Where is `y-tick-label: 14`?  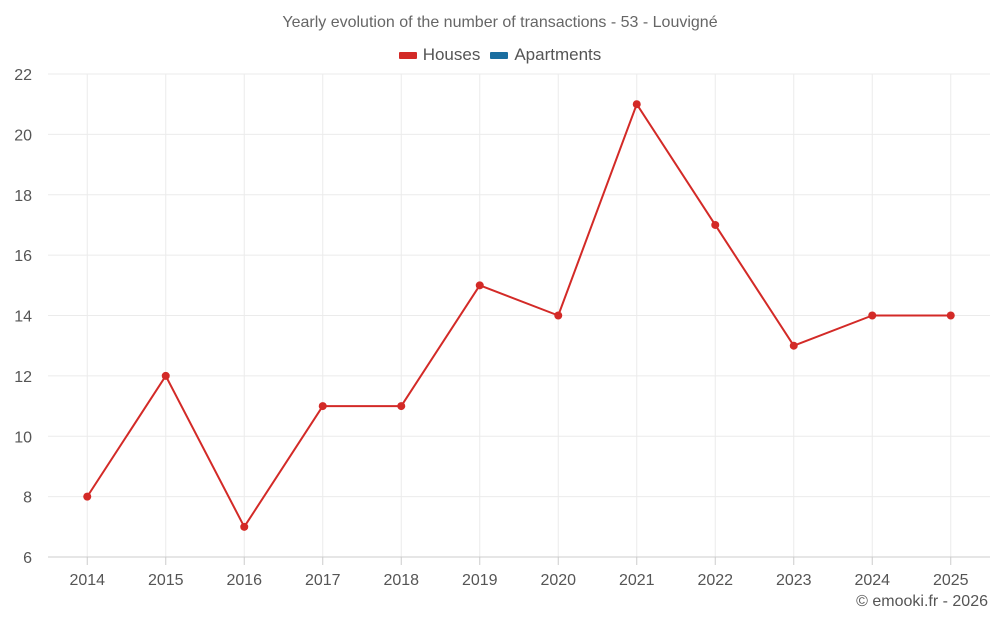
y-tick-label: 14 is located at coordinates (23, 317).